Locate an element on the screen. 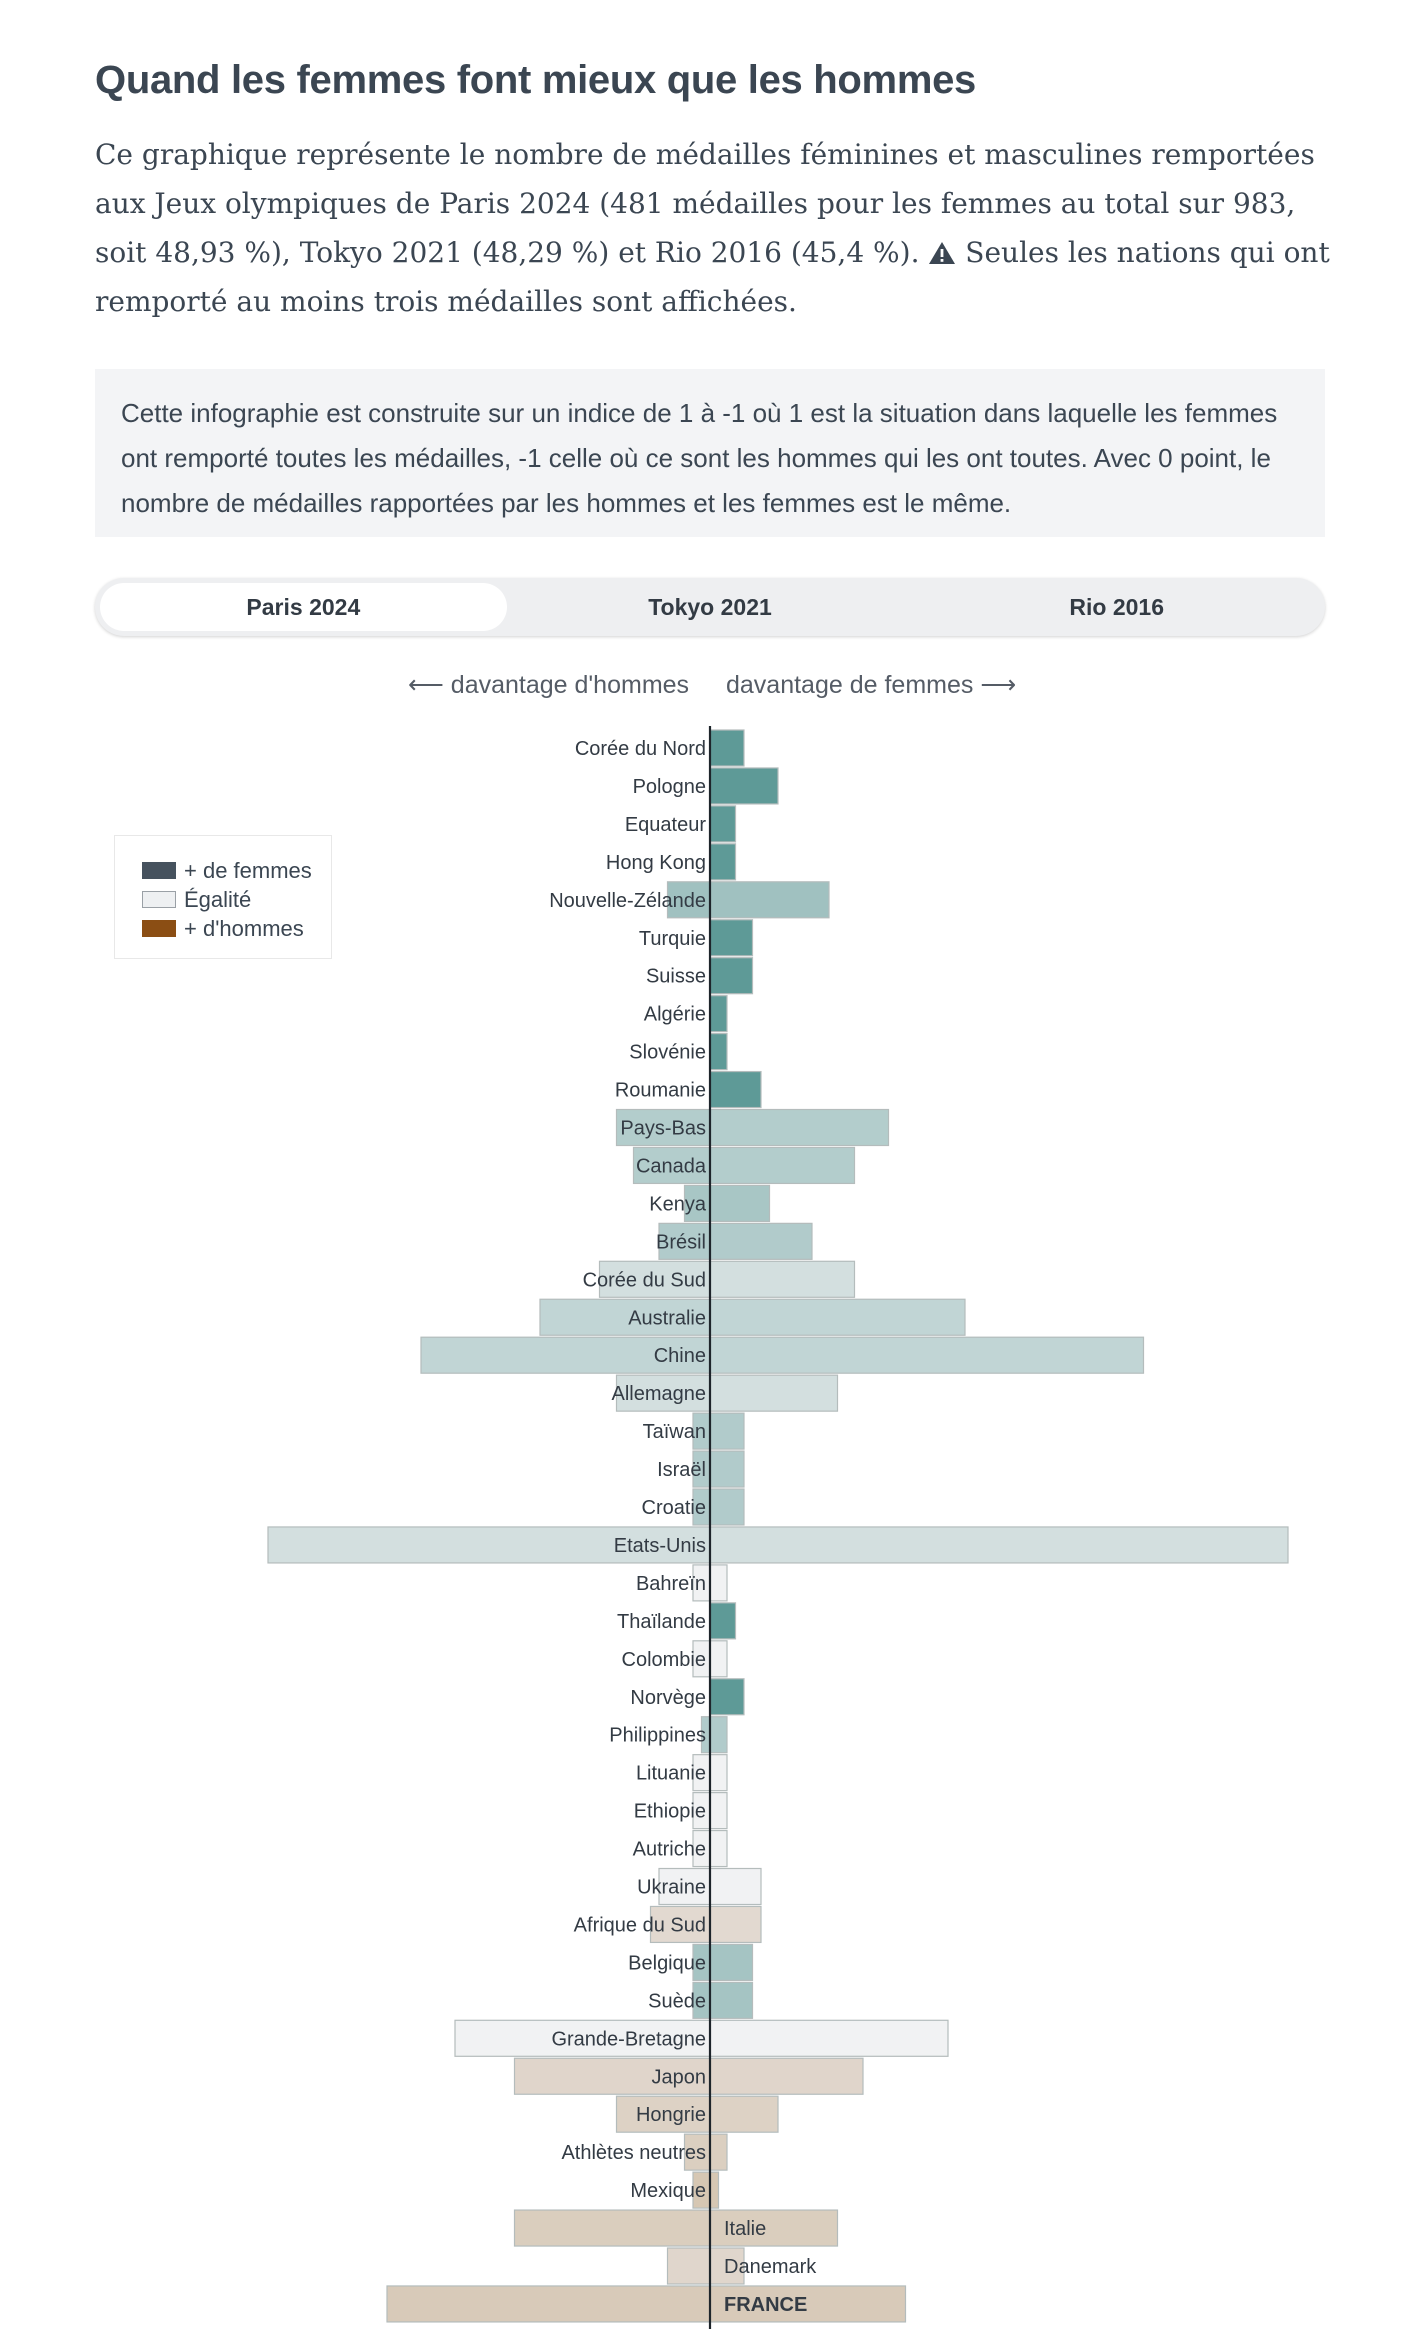 This screenshot has width=1420, height=2329. country-label-etats-unis: Etats-Unis is located at coordinates (660, 1546).